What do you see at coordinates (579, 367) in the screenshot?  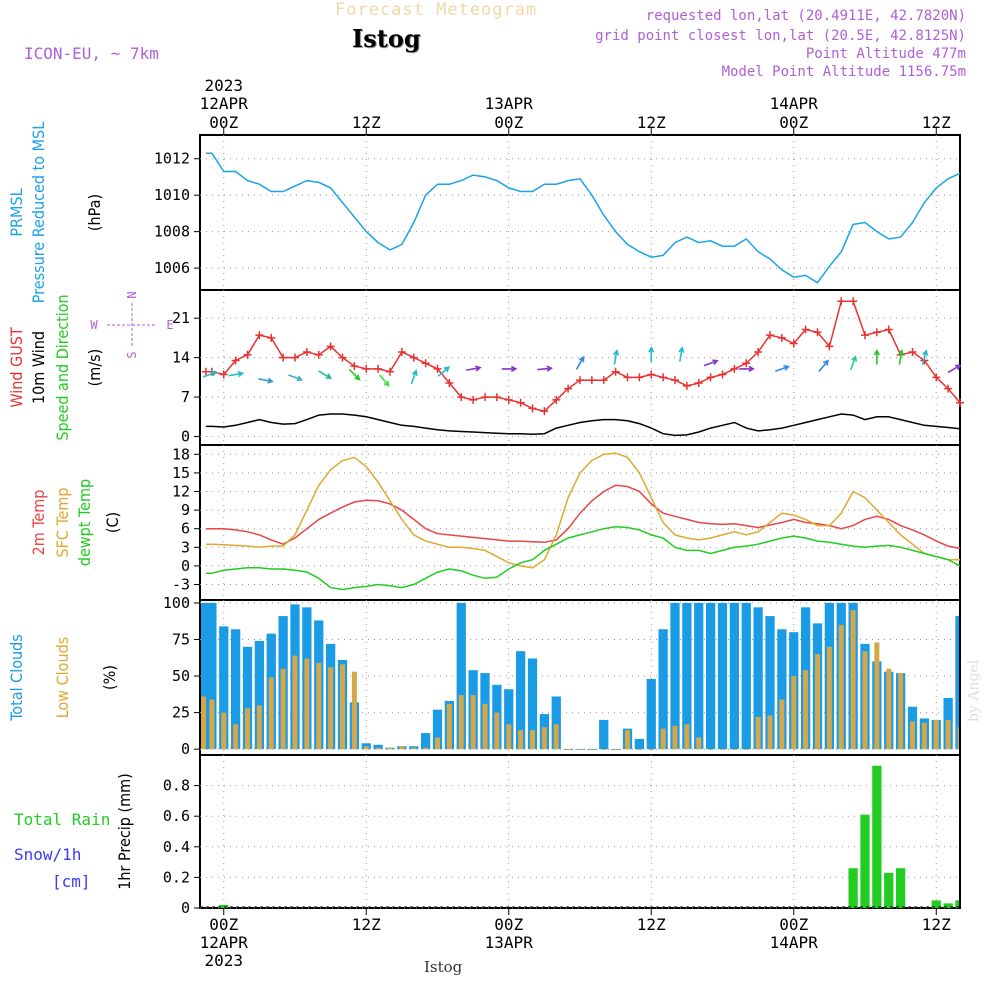 I see `panel-wind` at bounding box center [579, 367].